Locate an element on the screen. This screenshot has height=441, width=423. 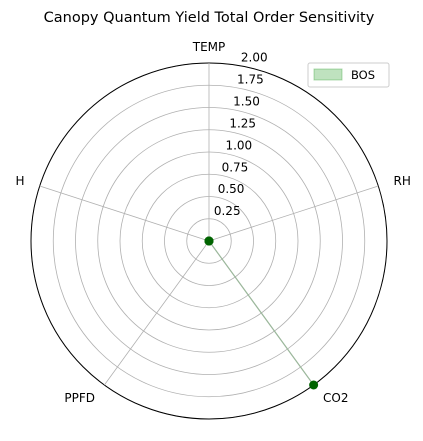
r-tick-label-4: 1.00 is located at coordinates (238, 145).